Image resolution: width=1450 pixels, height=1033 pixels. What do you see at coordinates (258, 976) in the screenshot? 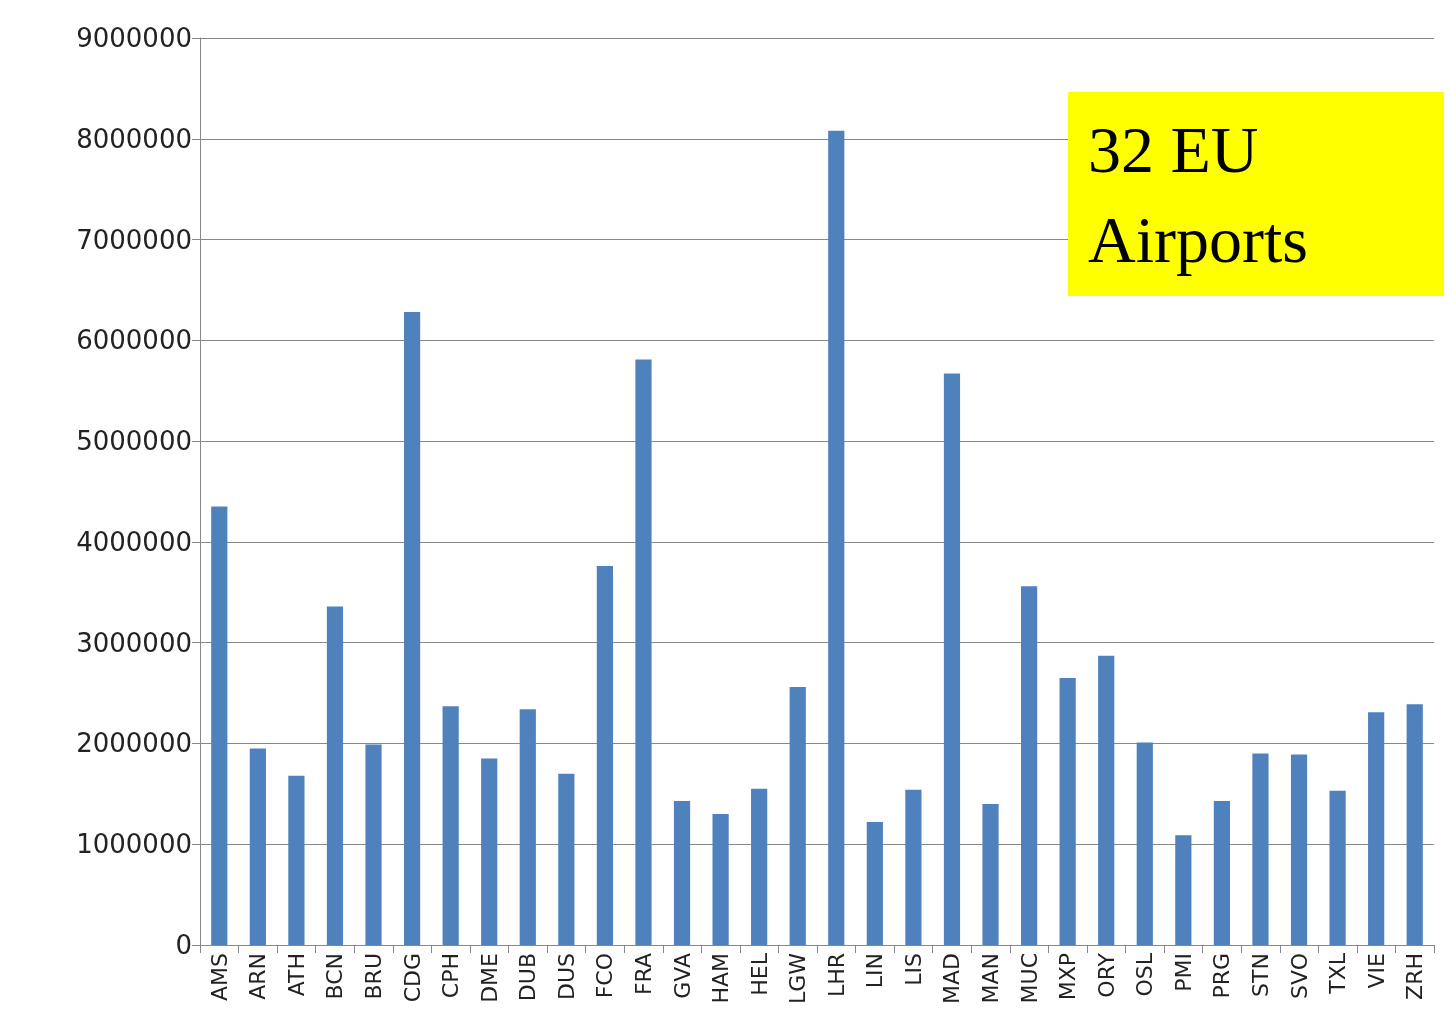
I see `x-tick-label: ARN` at bounding box center [258, 976].